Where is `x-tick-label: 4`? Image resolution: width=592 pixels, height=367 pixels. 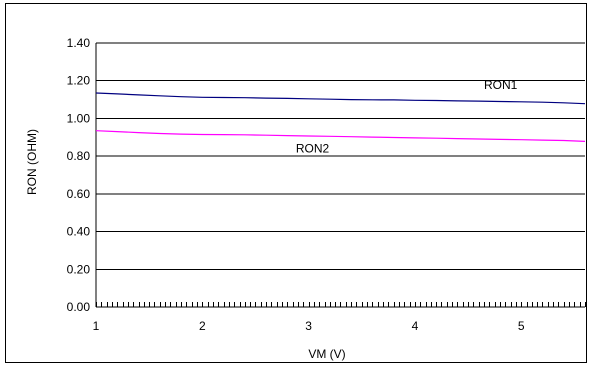
x-tick-label: 4 is located at coordinates (415, 326).